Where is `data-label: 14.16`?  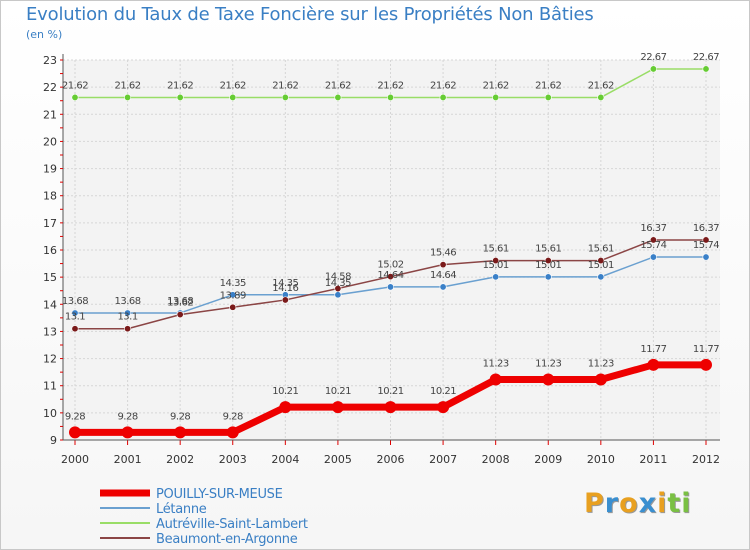 data-label: 14.16 is located at coordinates (285, 288).